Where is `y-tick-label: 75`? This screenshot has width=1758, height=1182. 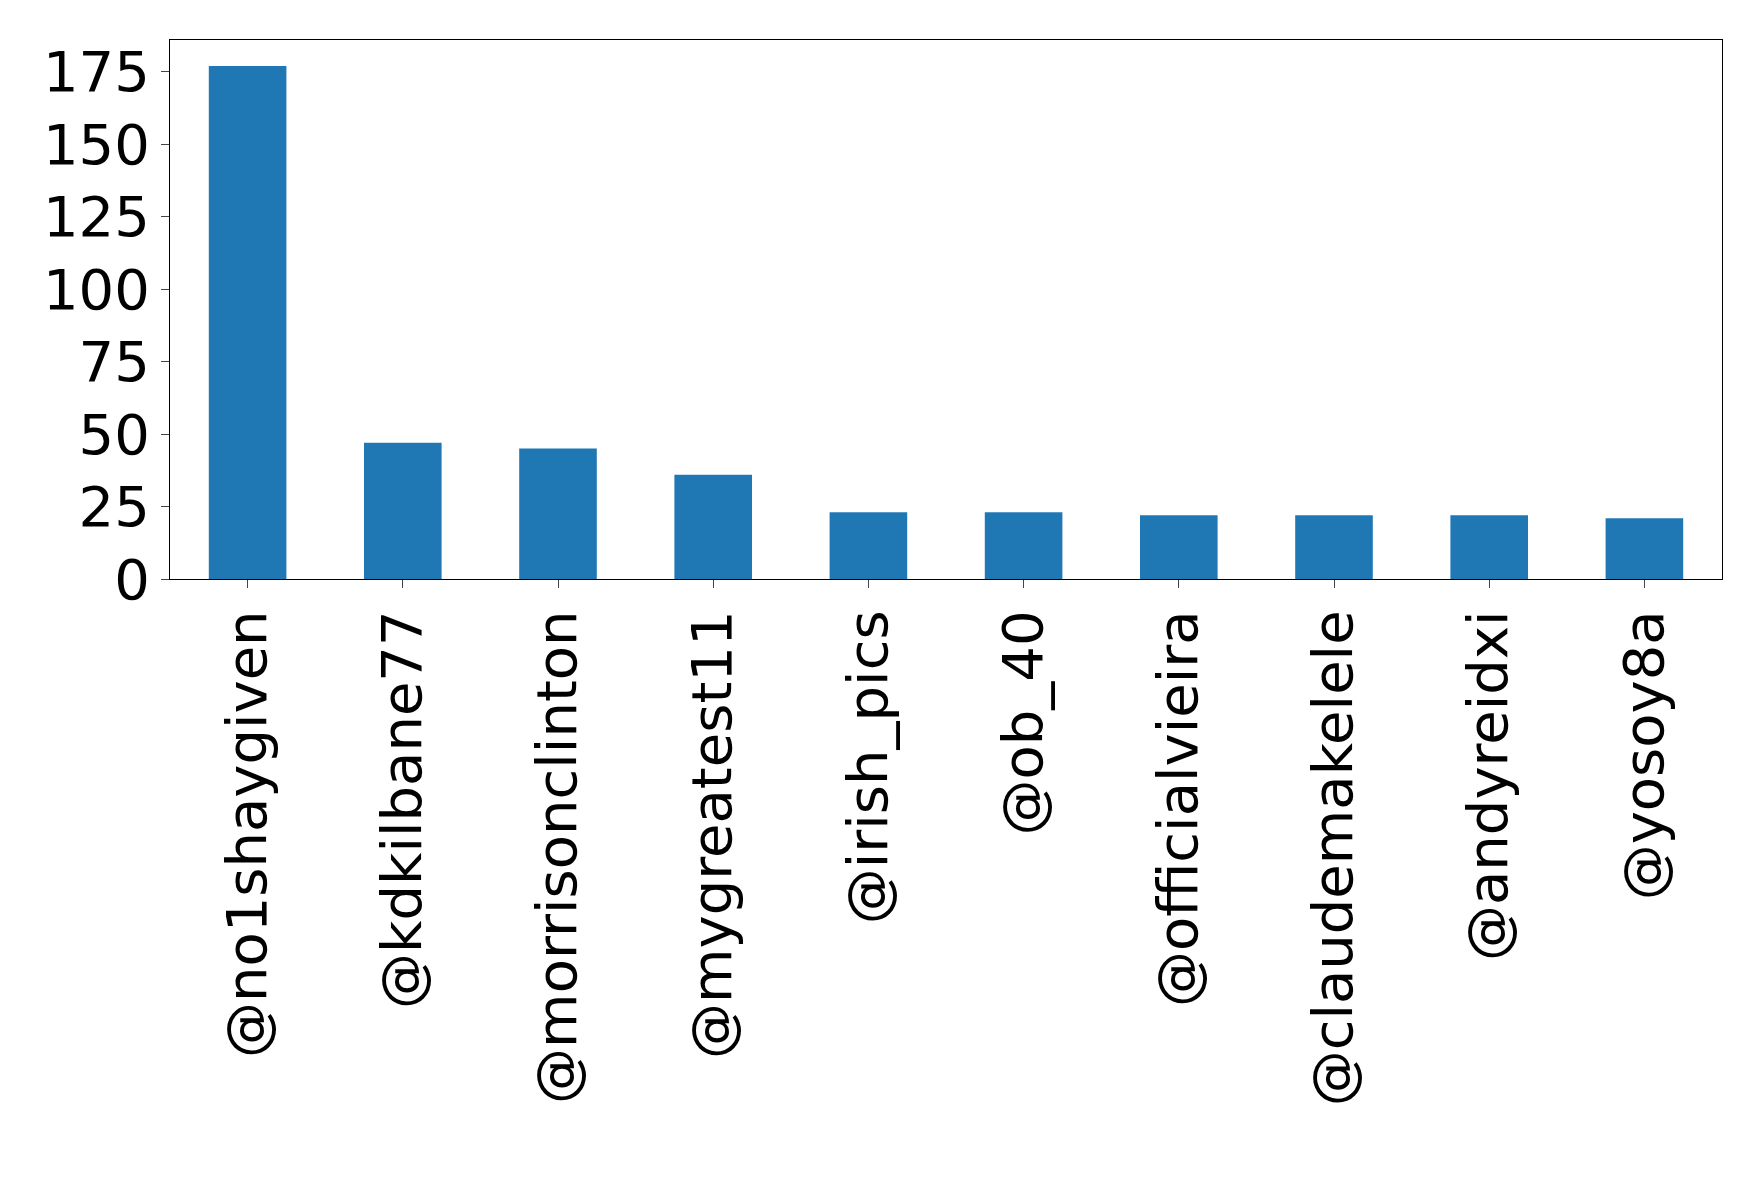 y-tick-label: 75 is located at coordinates (114, 362).